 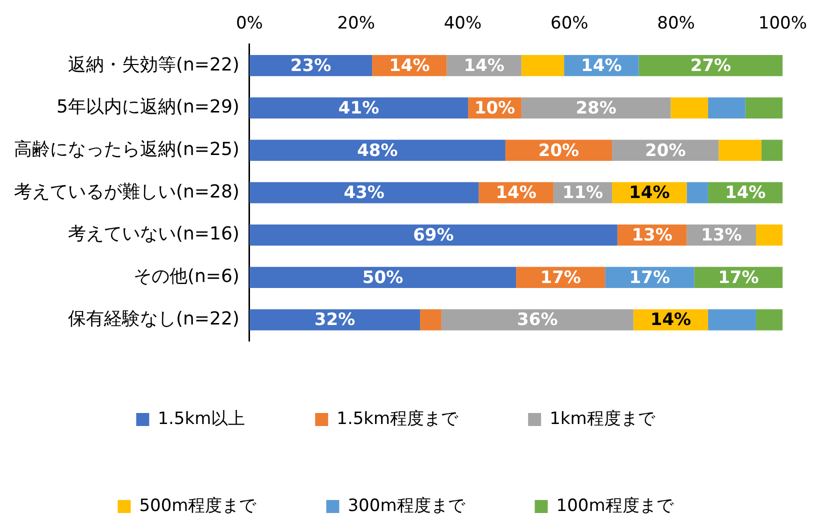 I want to click on data-label: 28%, so click(x=596, y=108).